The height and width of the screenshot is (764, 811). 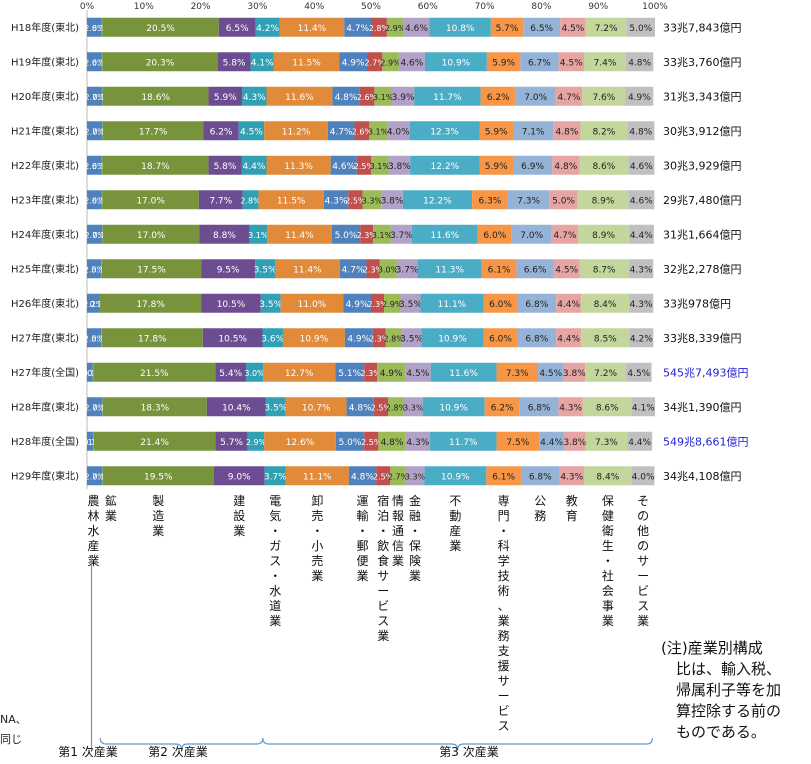 I want to click on bar-value-label: 9.0%, so click(x=239, y=477).